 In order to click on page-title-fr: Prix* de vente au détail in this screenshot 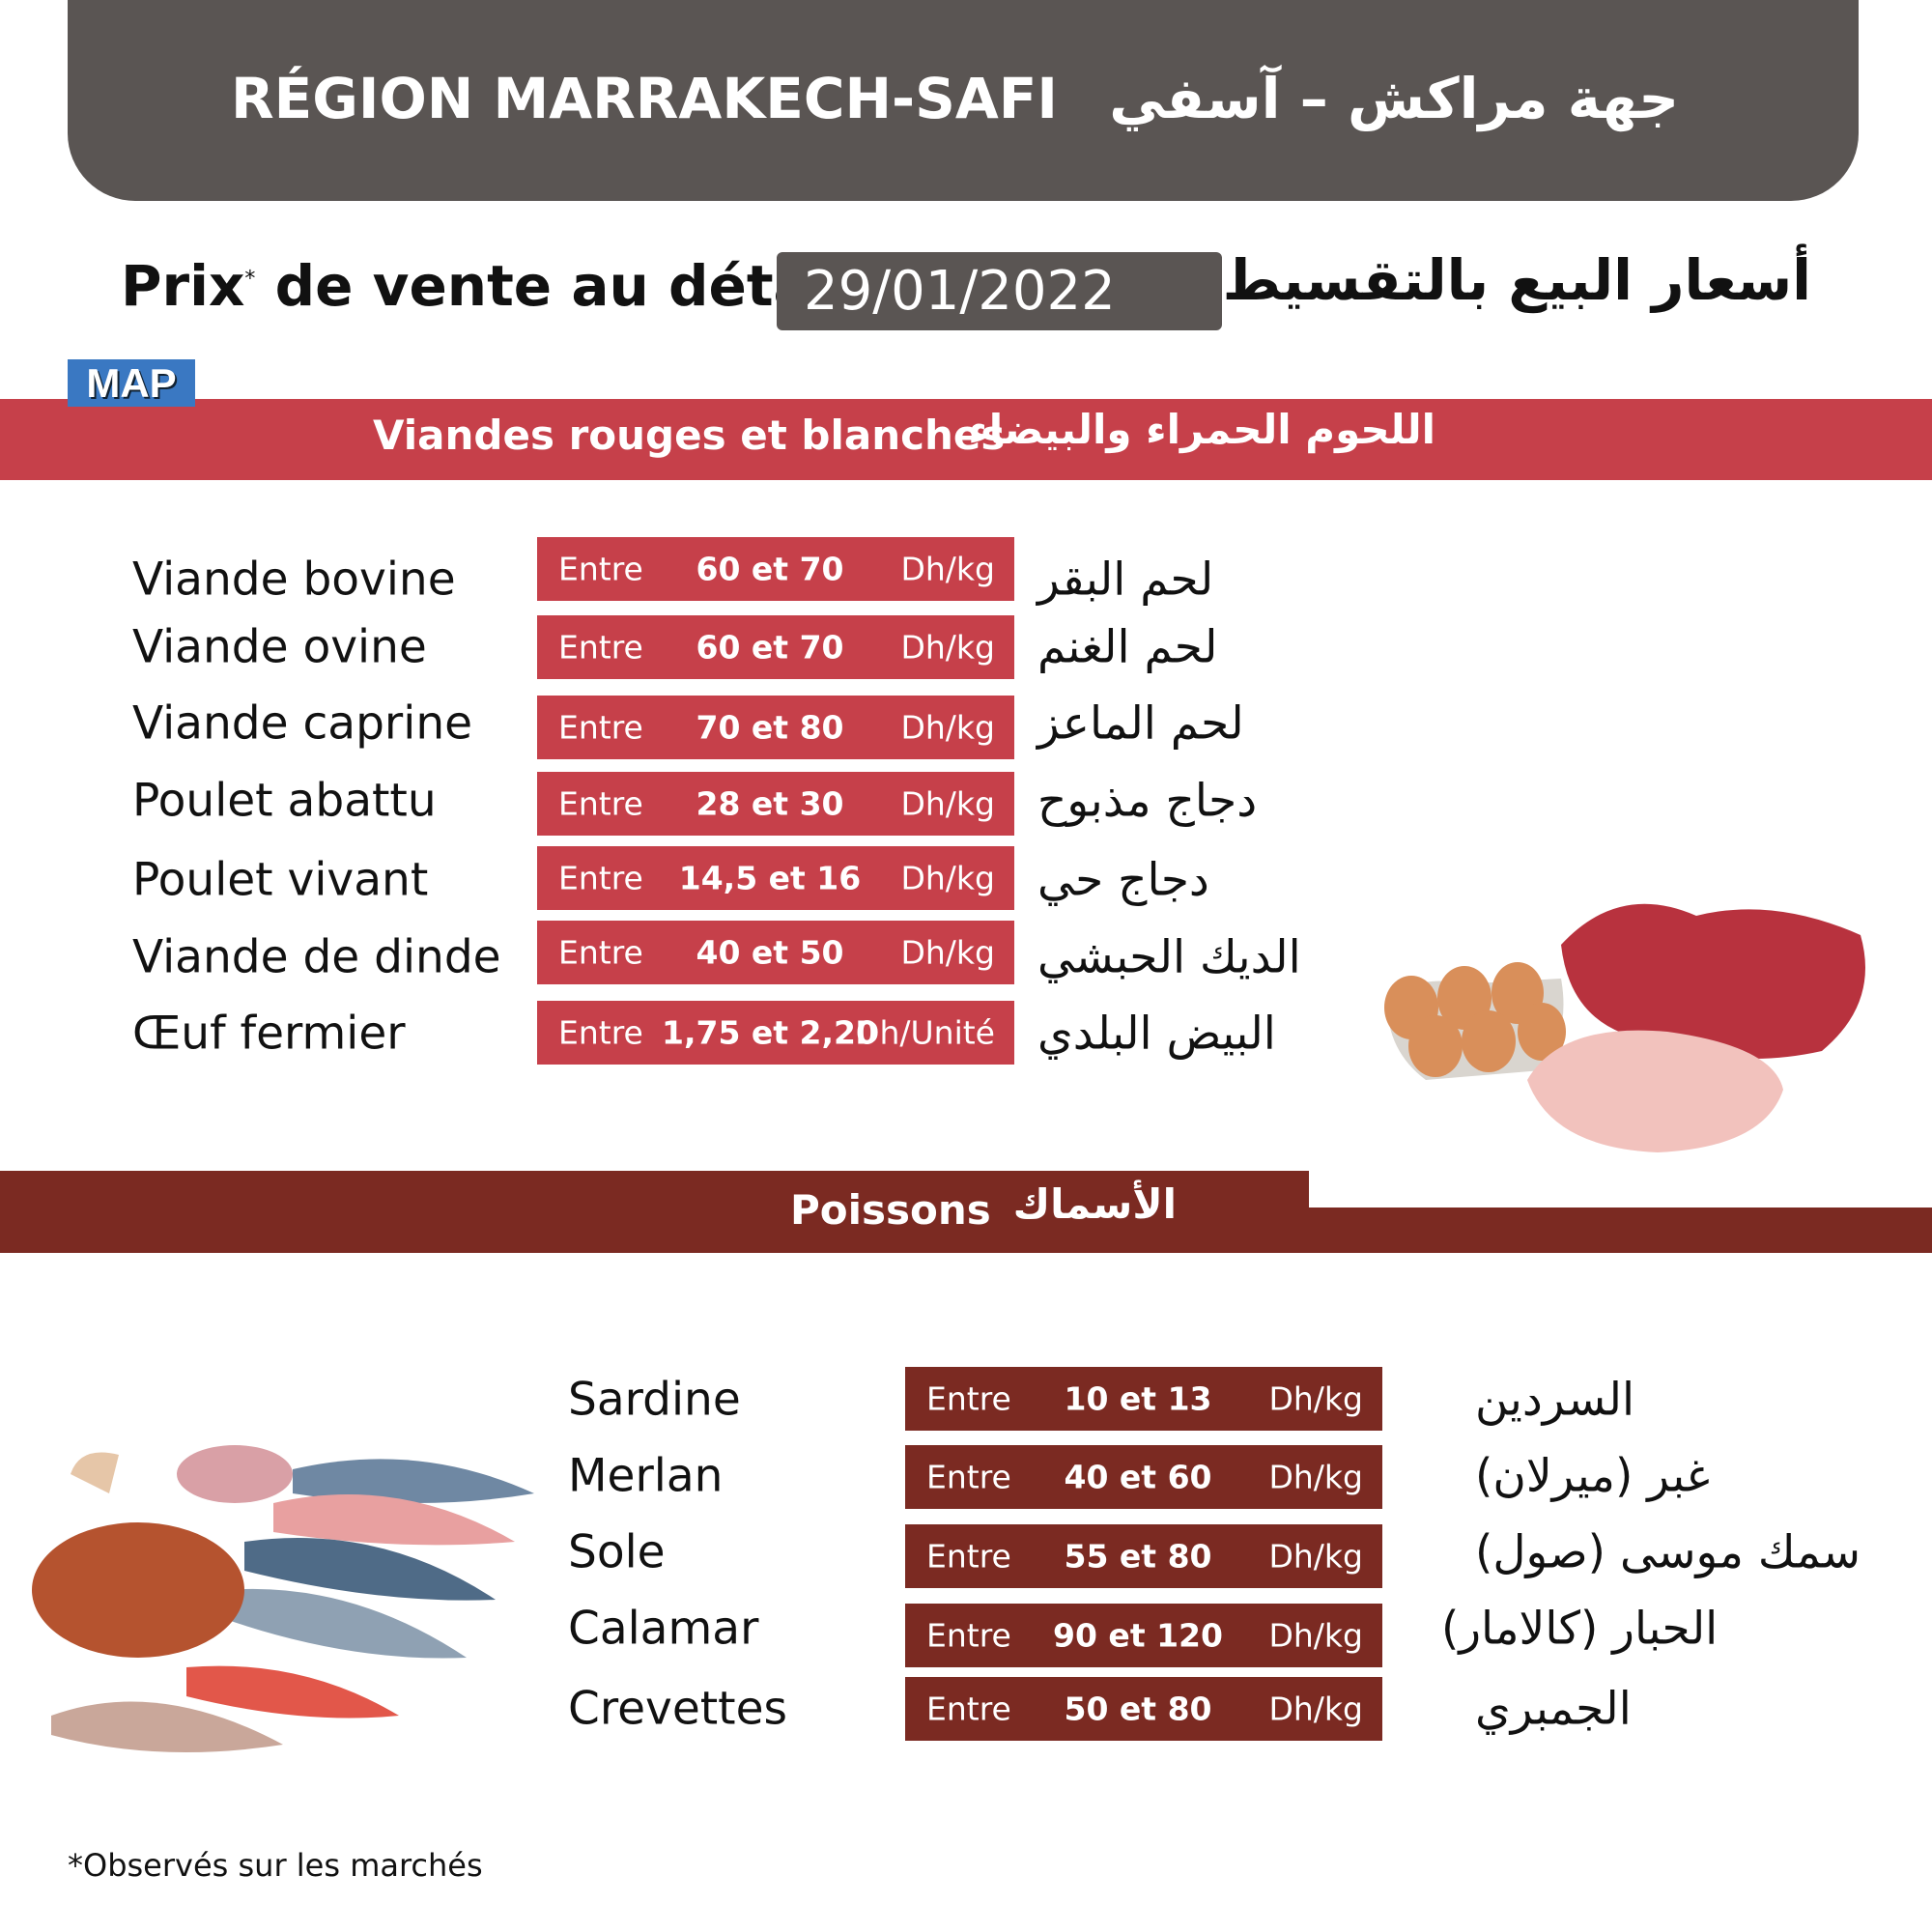, I will do `click(485, 286)`.